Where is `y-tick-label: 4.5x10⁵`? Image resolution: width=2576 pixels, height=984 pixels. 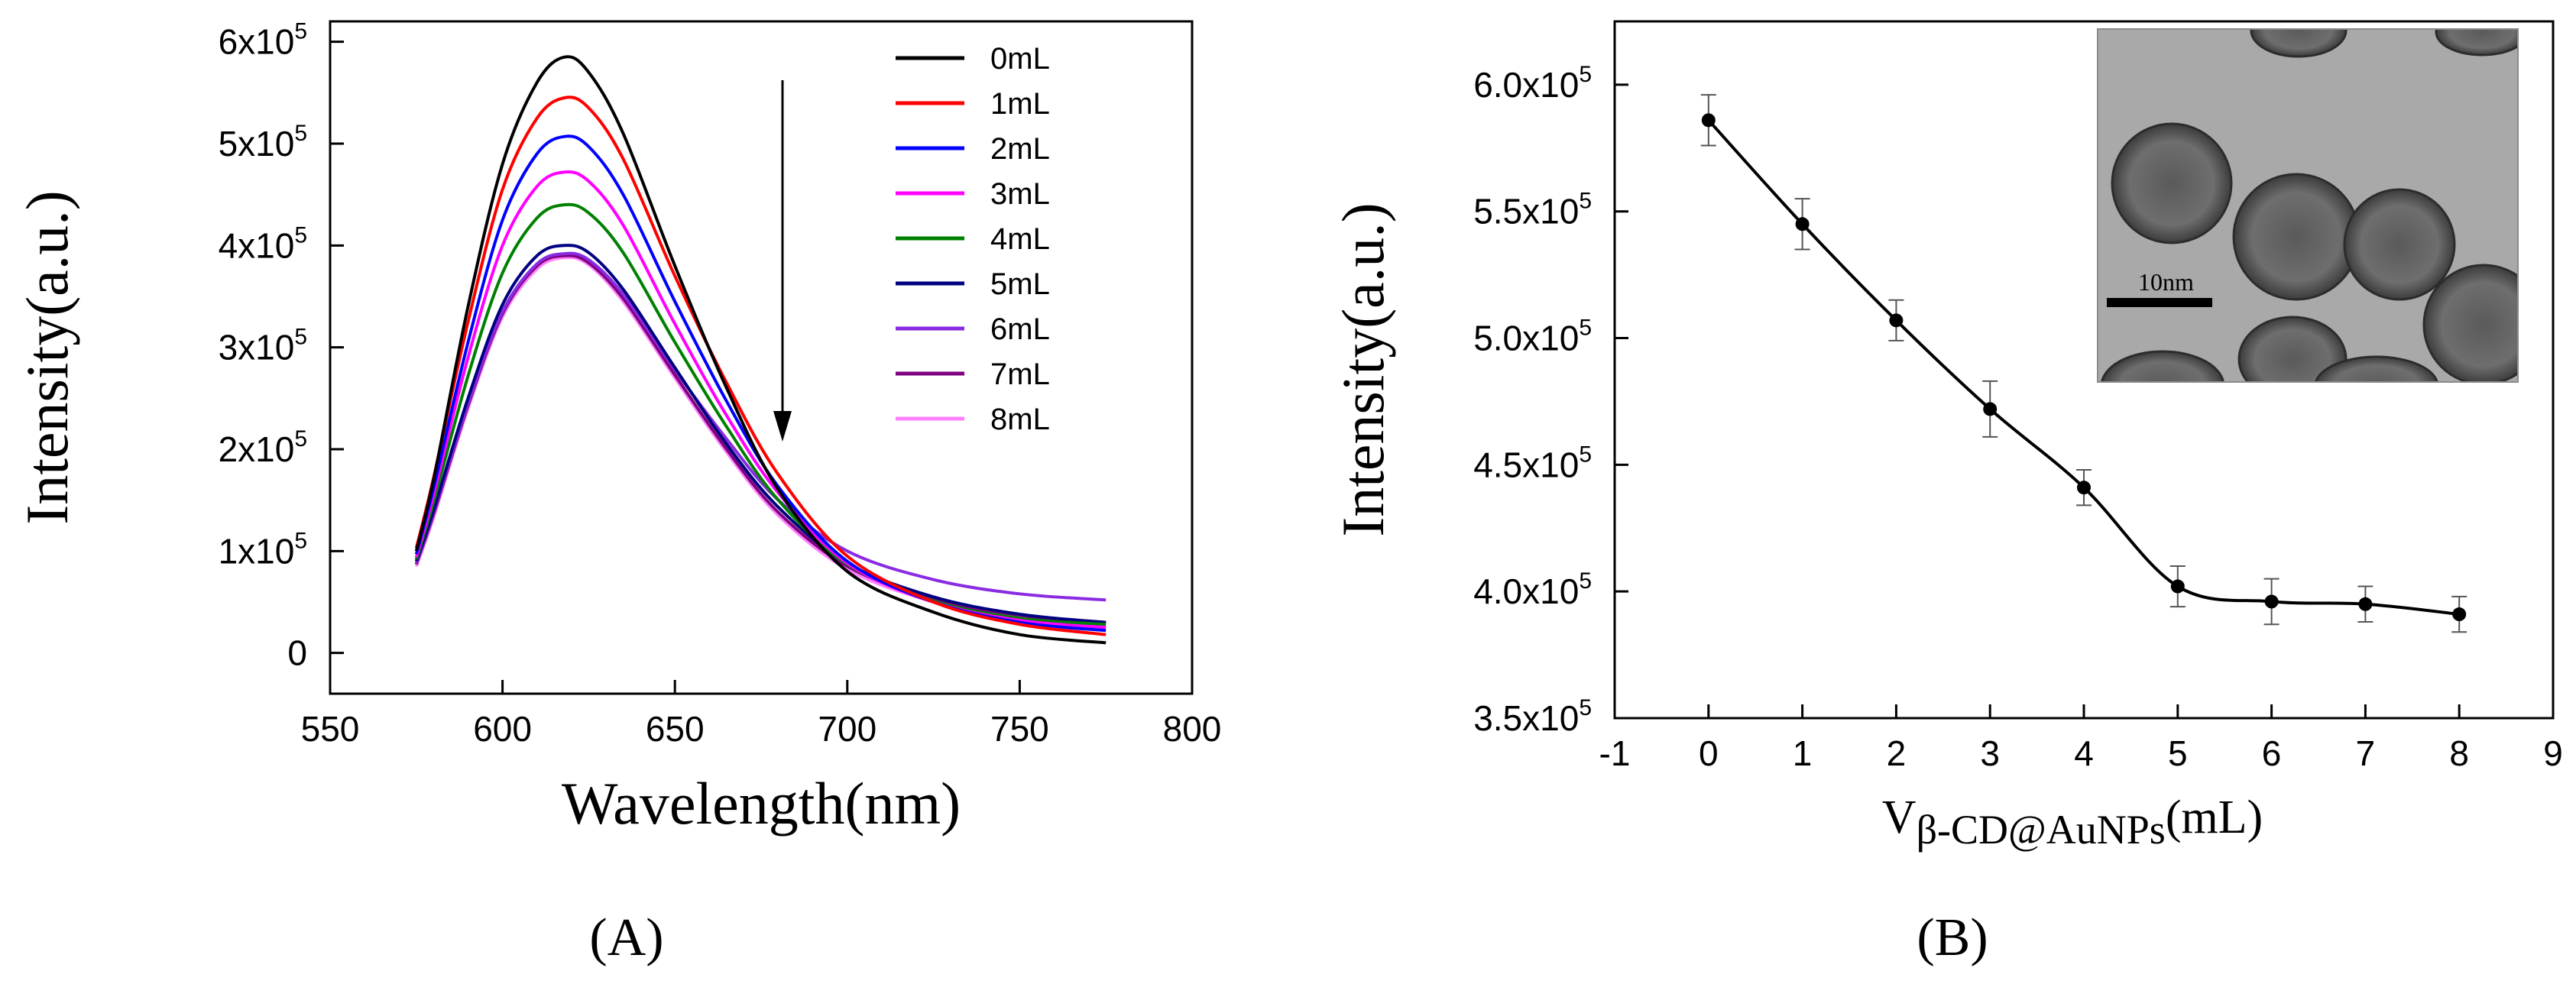 y-tick-label: 4.5x10⁵ is located at coordinates (1532, 463).